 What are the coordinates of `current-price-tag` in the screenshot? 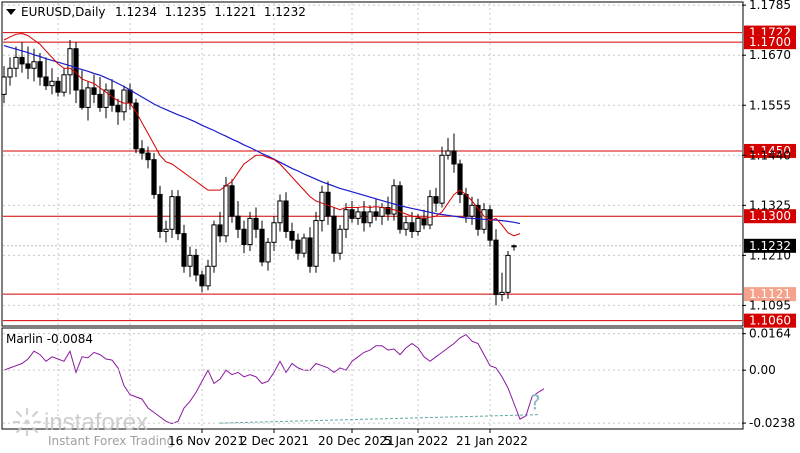 It's located at (770, 245).